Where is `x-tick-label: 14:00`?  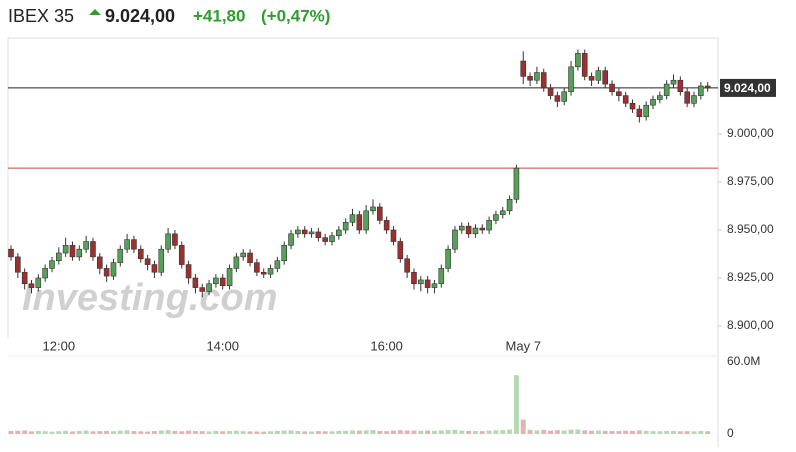
x-tick-label: 14:00 is located at coordinates (222, 345).